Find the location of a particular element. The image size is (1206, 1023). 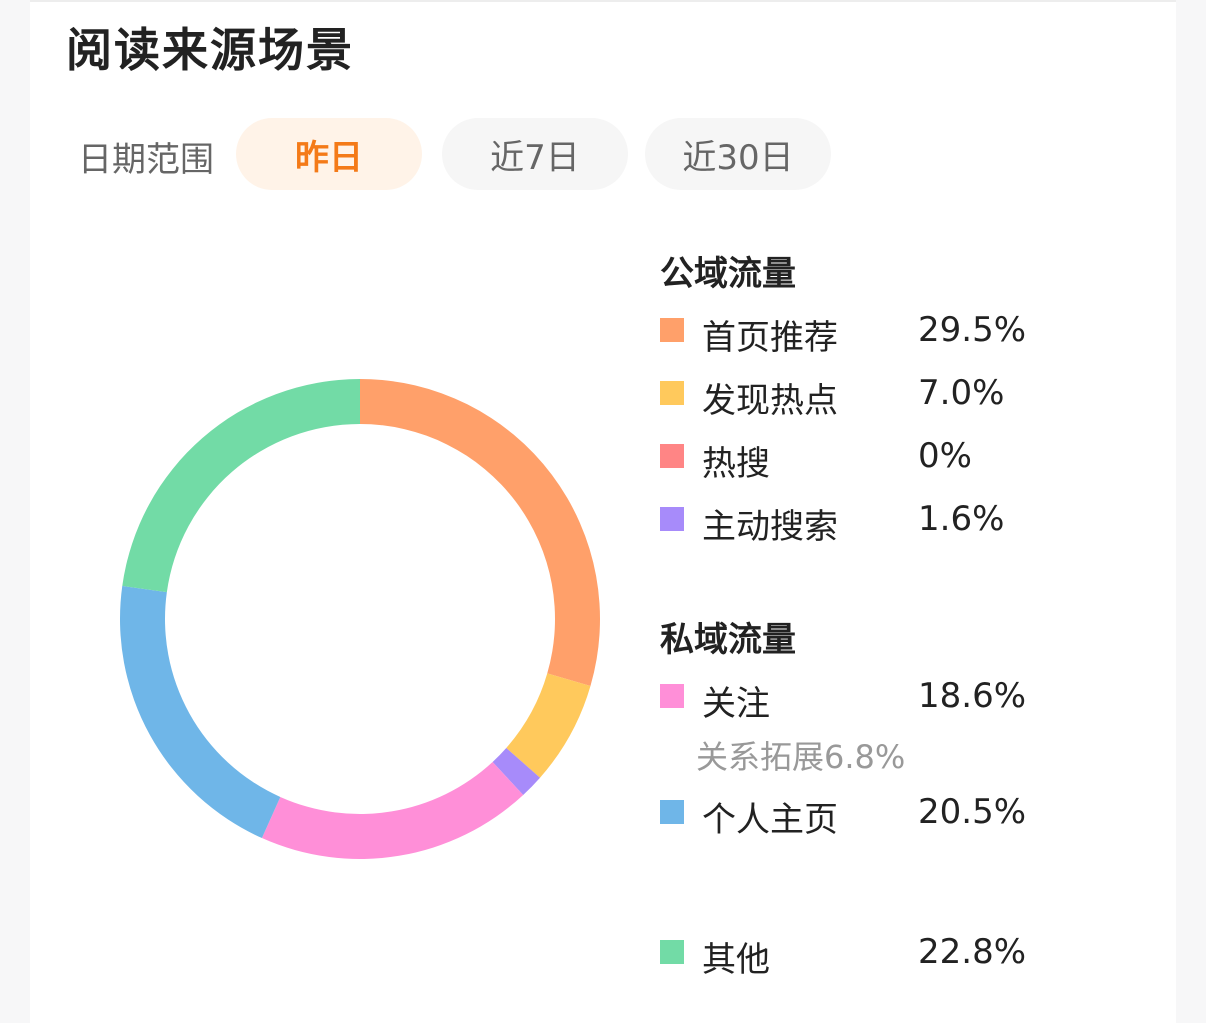

legend-value: 20.5% is located at coordinates (972, 812).